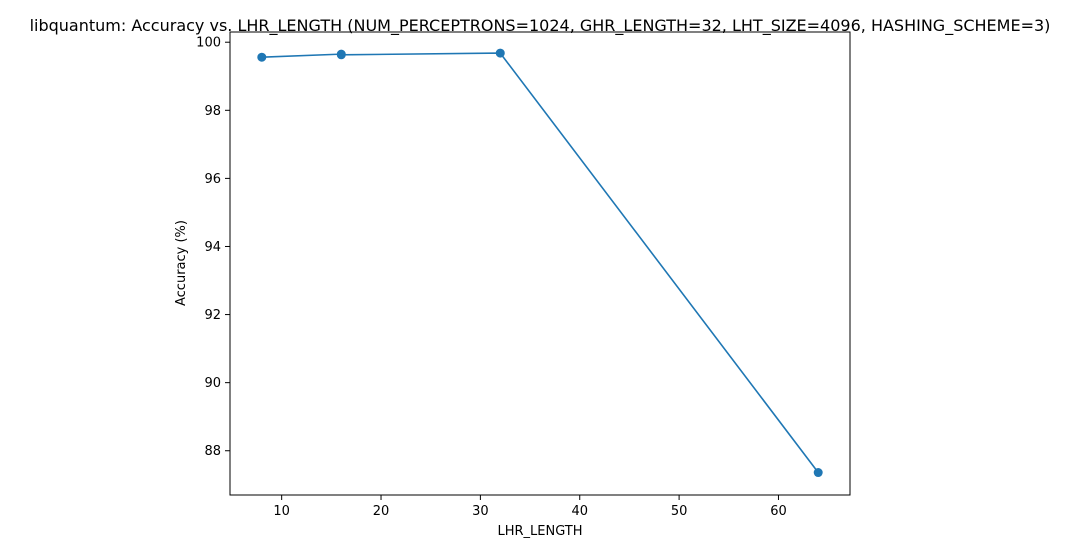  Describe the element at coordinates (212, 111) in the screenshot. I see `y-tick-label-5: 98` at that location.